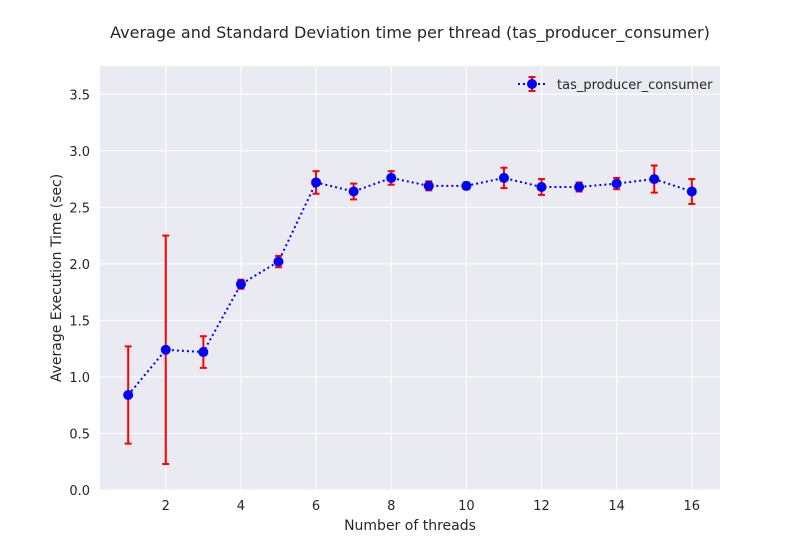  What do you see at coordinates (692, 506) in the screenshot?
I see `x-tick-label: 16` at bounding box center [692, 506].